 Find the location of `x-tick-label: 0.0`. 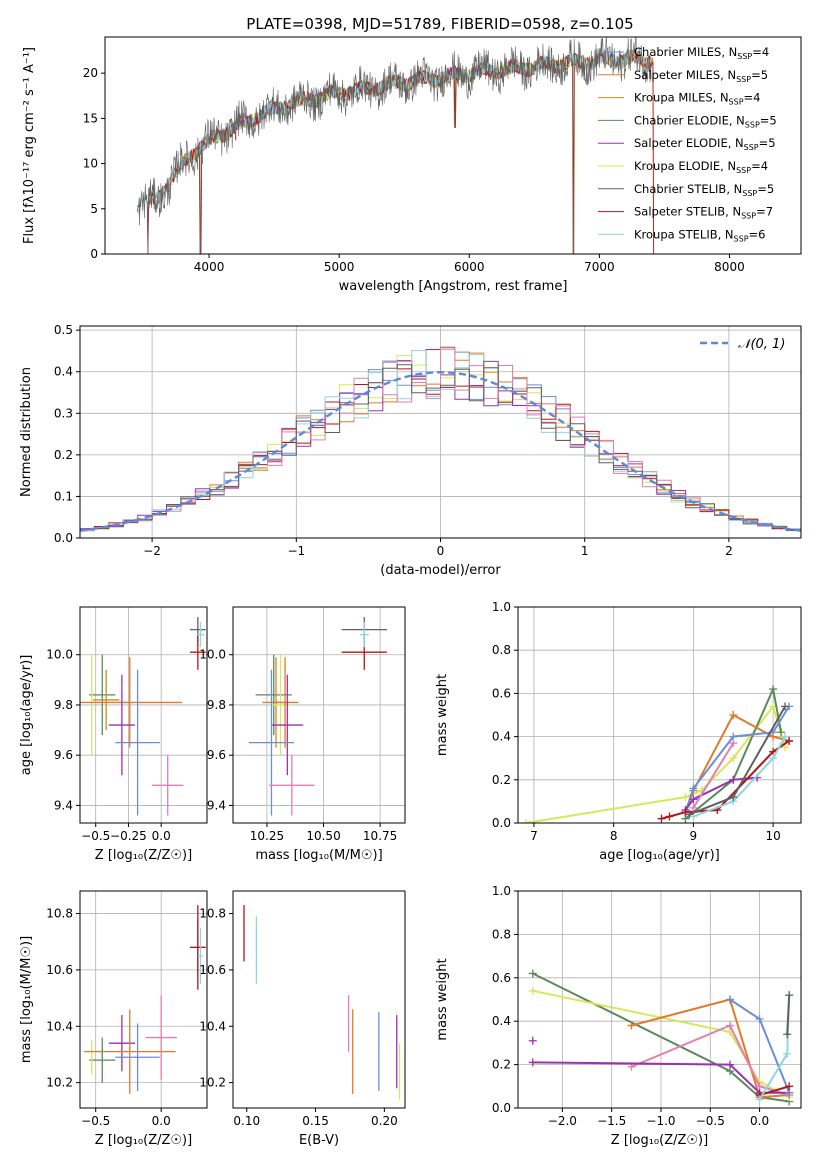

x-tick-label: 0.0 is located at coordinates (161, 1121).